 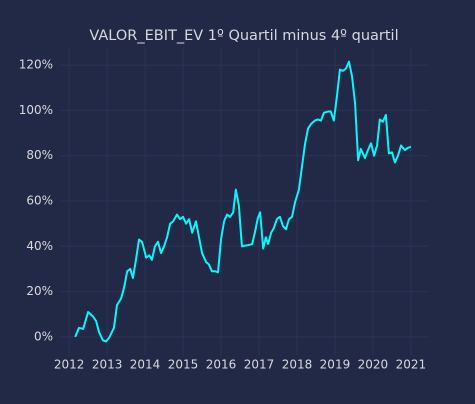 I want to click on x-tick-label: 2013, so click(x=107, y=365).